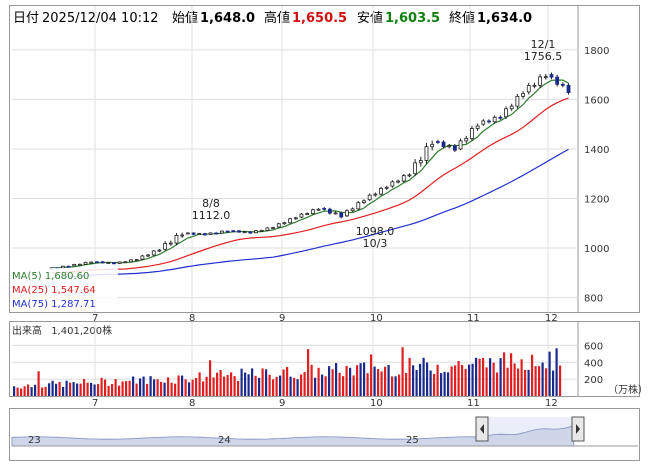 This screenshot has width=653, height=474. What do you see at coordinates (54, 304) in the screenshot?
I see `legend-ma75: MA(75) 1,287.71` at bounding box center [54, 304].